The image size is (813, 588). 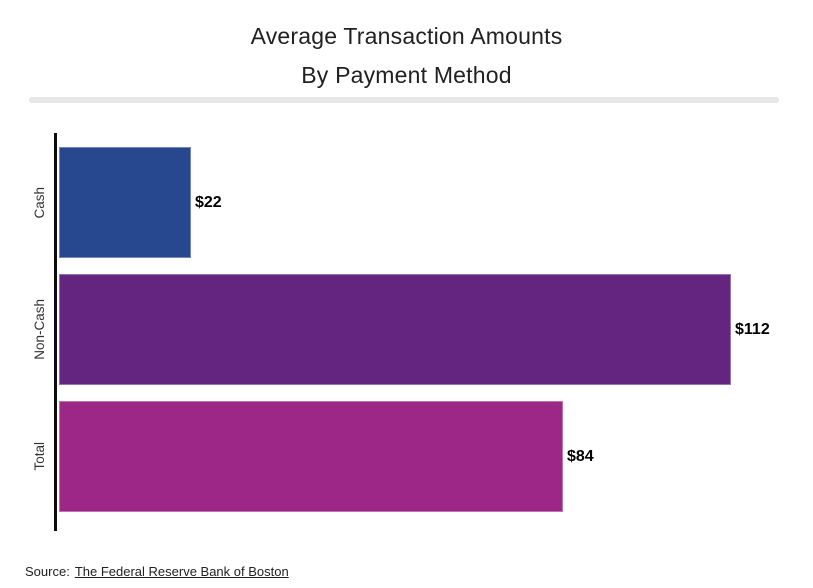 What do you see at coordinates (406, 75) in the screenshot?
I see `chart-subtitle: By Payment Method` at bounding box center [406, 75].